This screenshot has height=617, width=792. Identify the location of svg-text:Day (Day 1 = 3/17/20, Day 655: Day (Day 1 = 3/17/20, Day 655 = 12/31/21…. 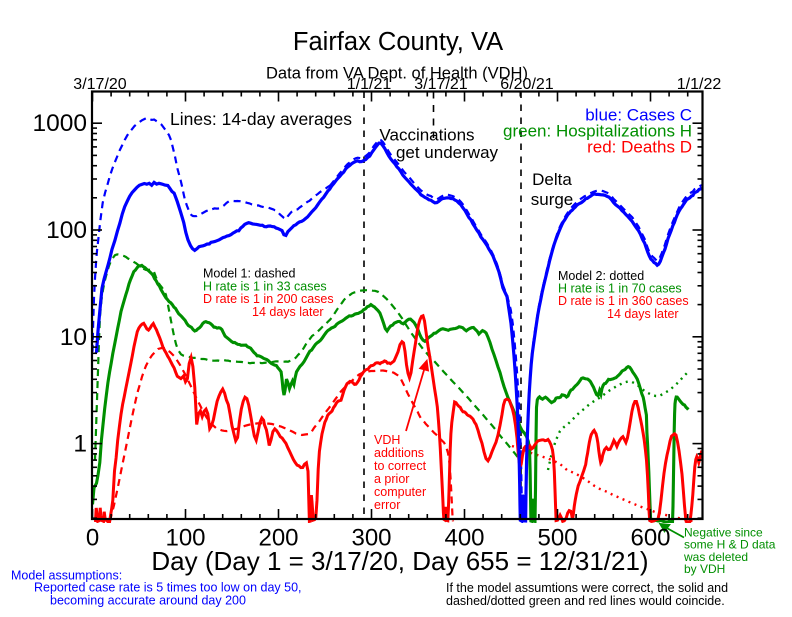
(399, 561).